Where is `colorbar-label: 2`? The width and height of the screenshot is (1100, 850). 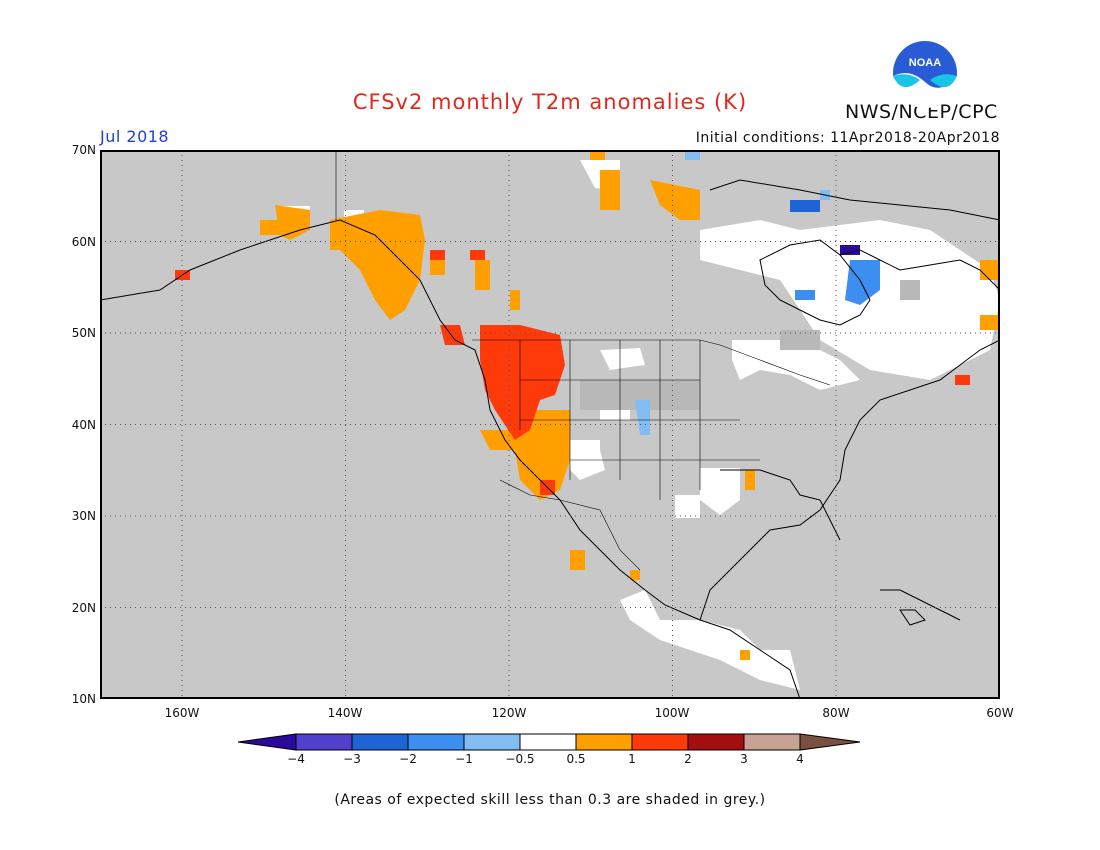
colorbar-label: 2 is located at coordinates (688, 759).